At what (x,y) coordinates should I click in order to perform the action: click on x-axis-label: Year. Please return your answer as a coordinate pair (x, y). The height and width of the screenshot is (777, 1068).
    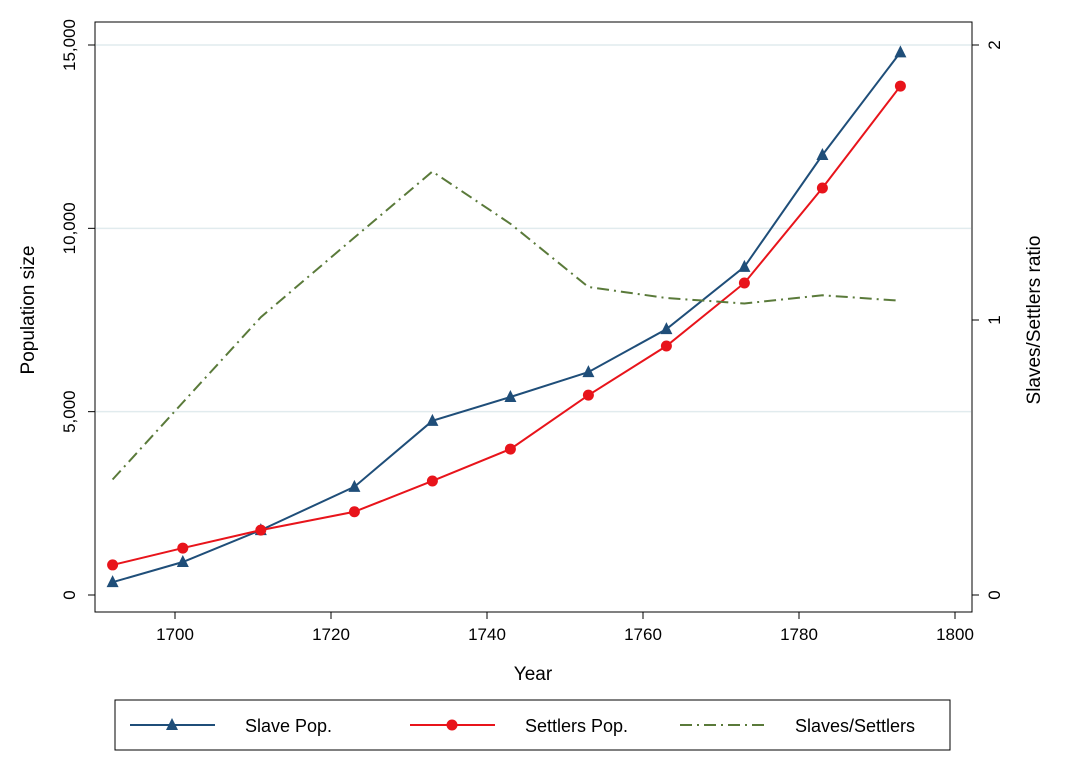
    Looking at the image, I should click on (533, 674).